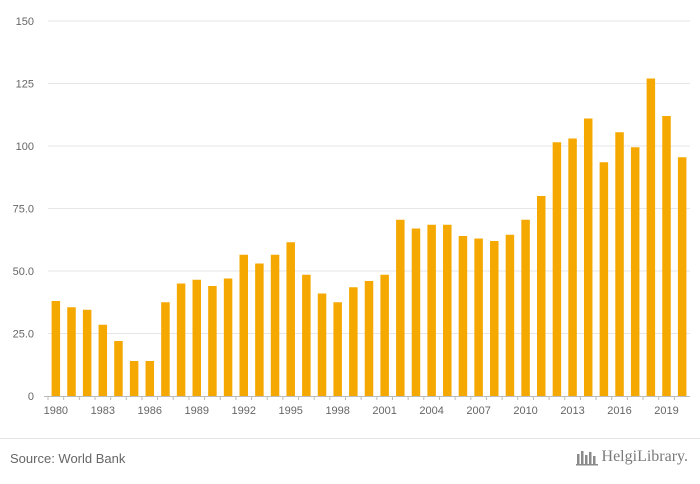 This screenshot has height=484, width=700. I want to click on bar-1988, so click(181, 340).